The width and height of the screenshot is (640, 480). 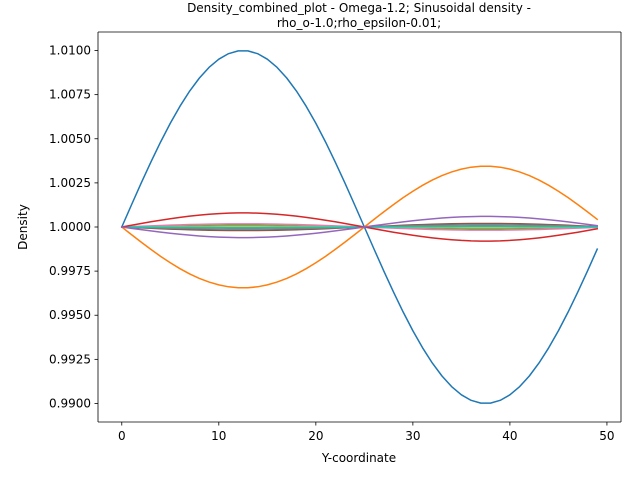 I want to click on chart-title-line-2: rho_o-1.0;rho_epsilon-0.01;, so click(x=359, y=23).